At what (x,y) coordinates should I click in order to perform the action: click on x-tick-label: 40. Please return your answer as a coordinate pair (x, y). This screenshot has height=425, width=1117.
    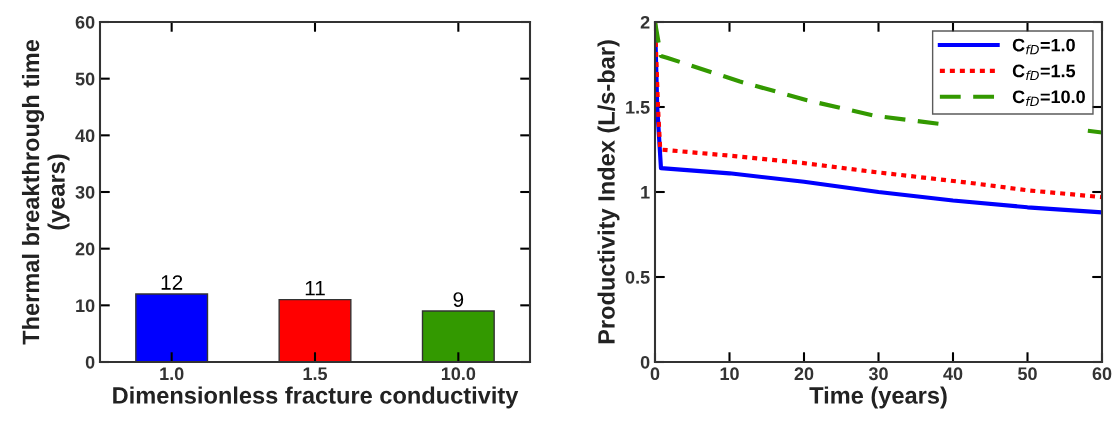
    Looking at the image, I should click on (953, 374).